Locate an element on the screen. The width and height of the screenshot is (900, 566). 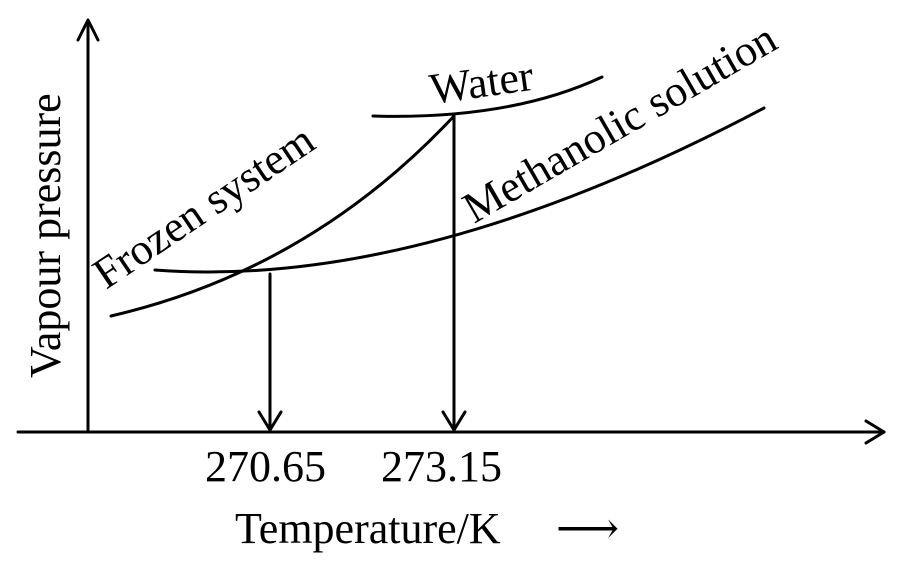
tick-label-270-65: 270.65 is located at coordinates (265, 466).